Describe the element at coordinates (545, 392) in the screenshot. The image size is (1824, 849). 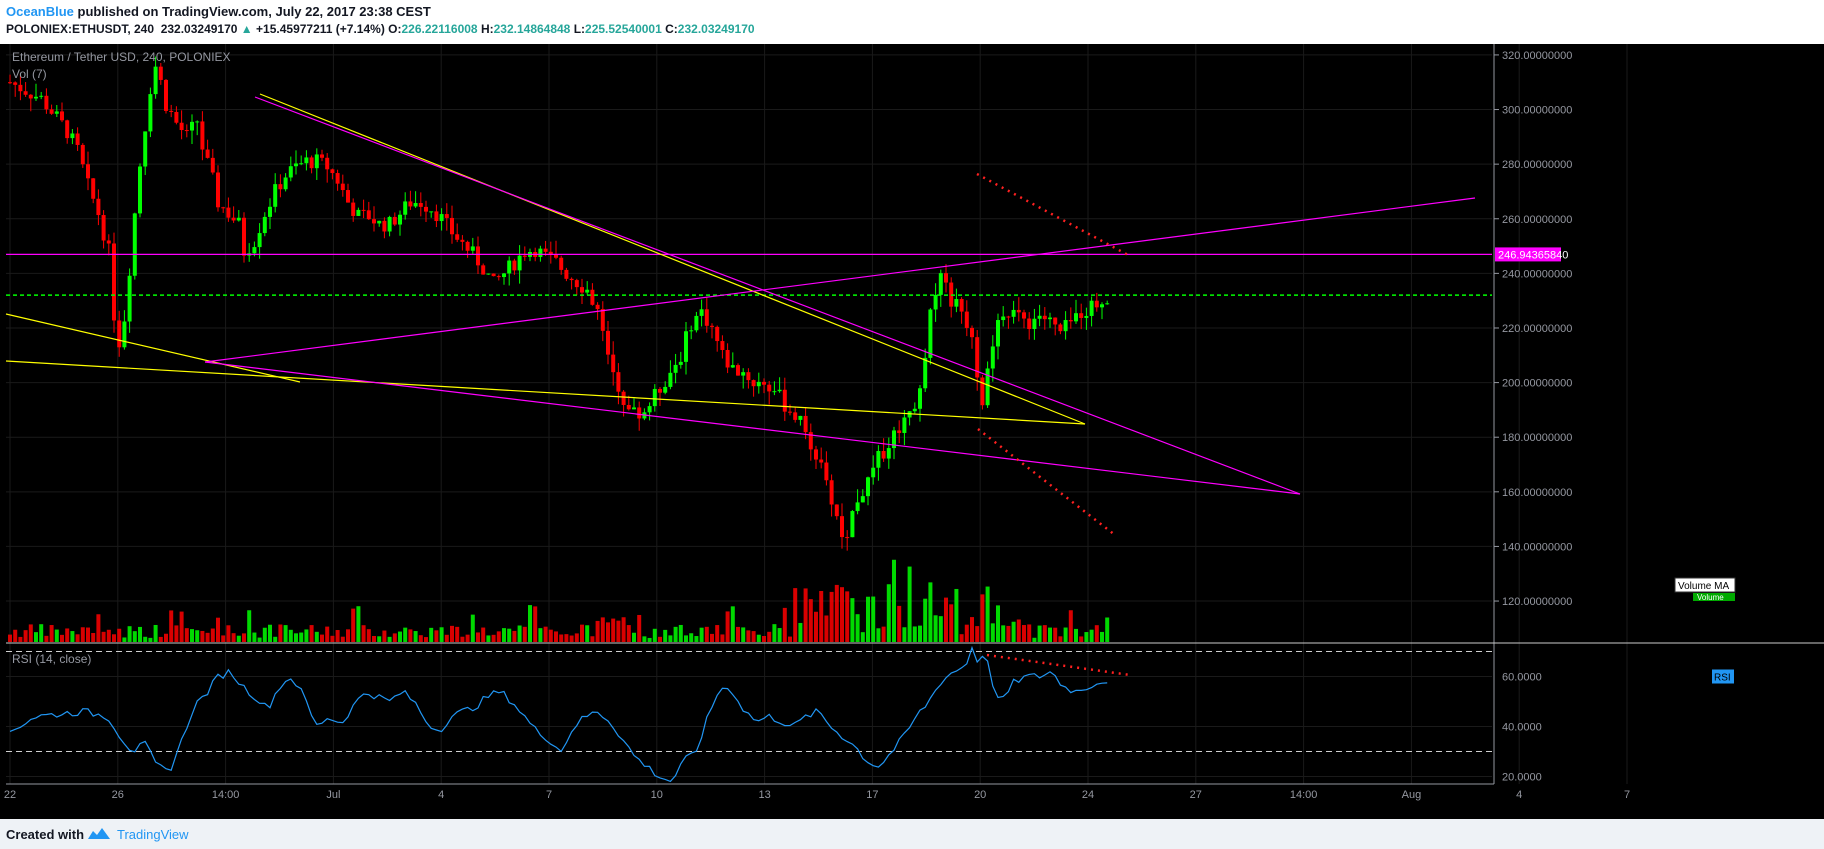
I see `yellow-trendline-horizontal` at that location.